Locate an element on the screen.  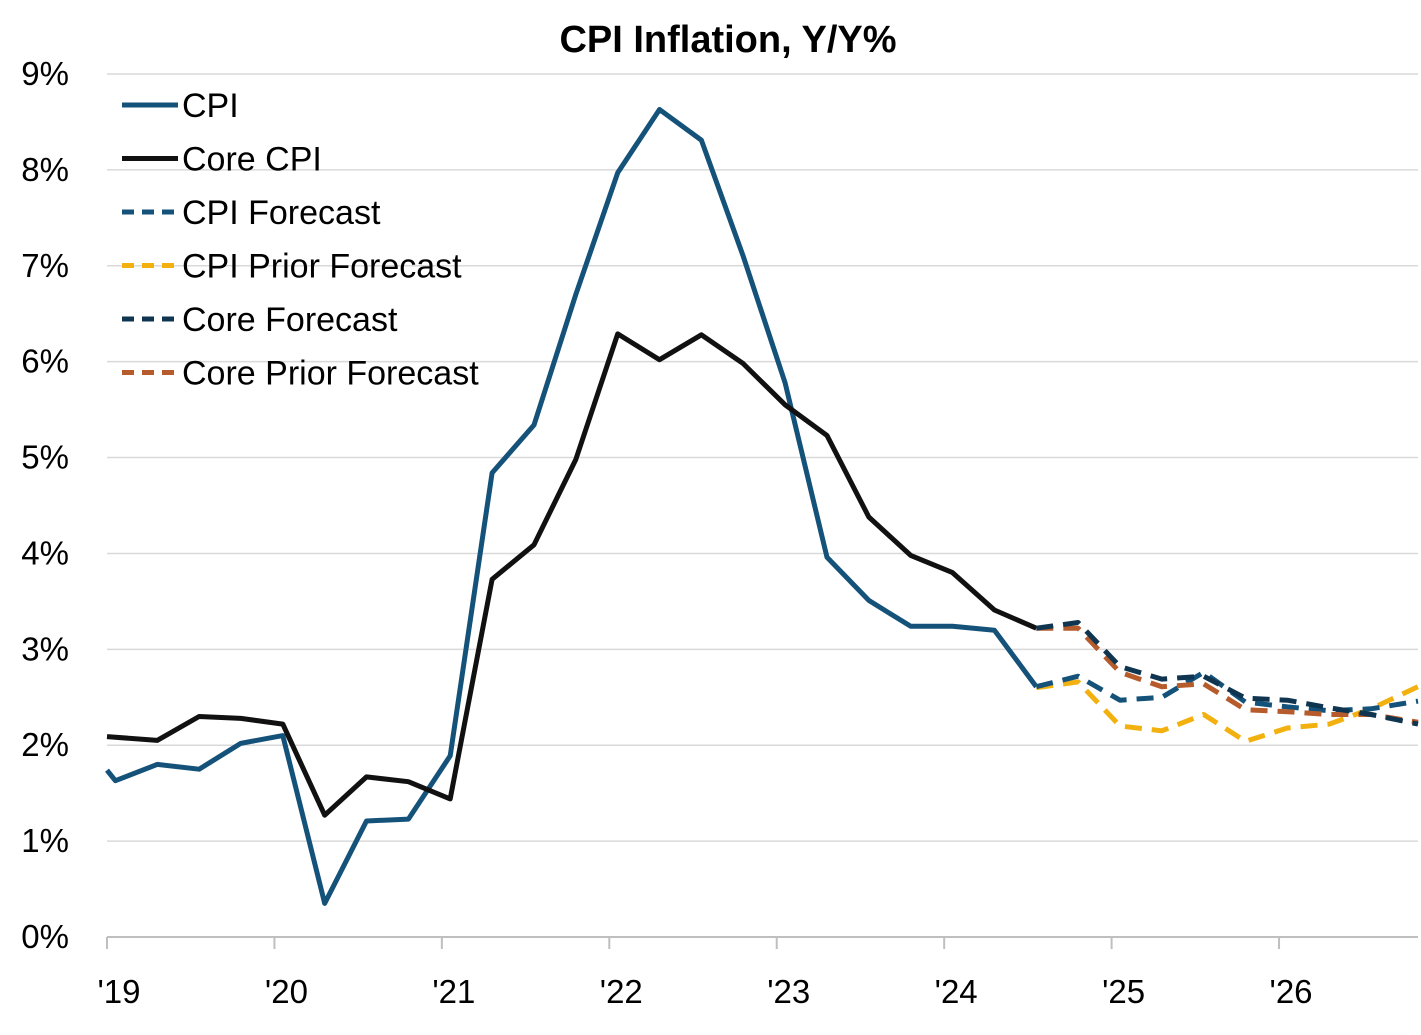
y-tick-label: 4% is located at coordinates (45, 552).